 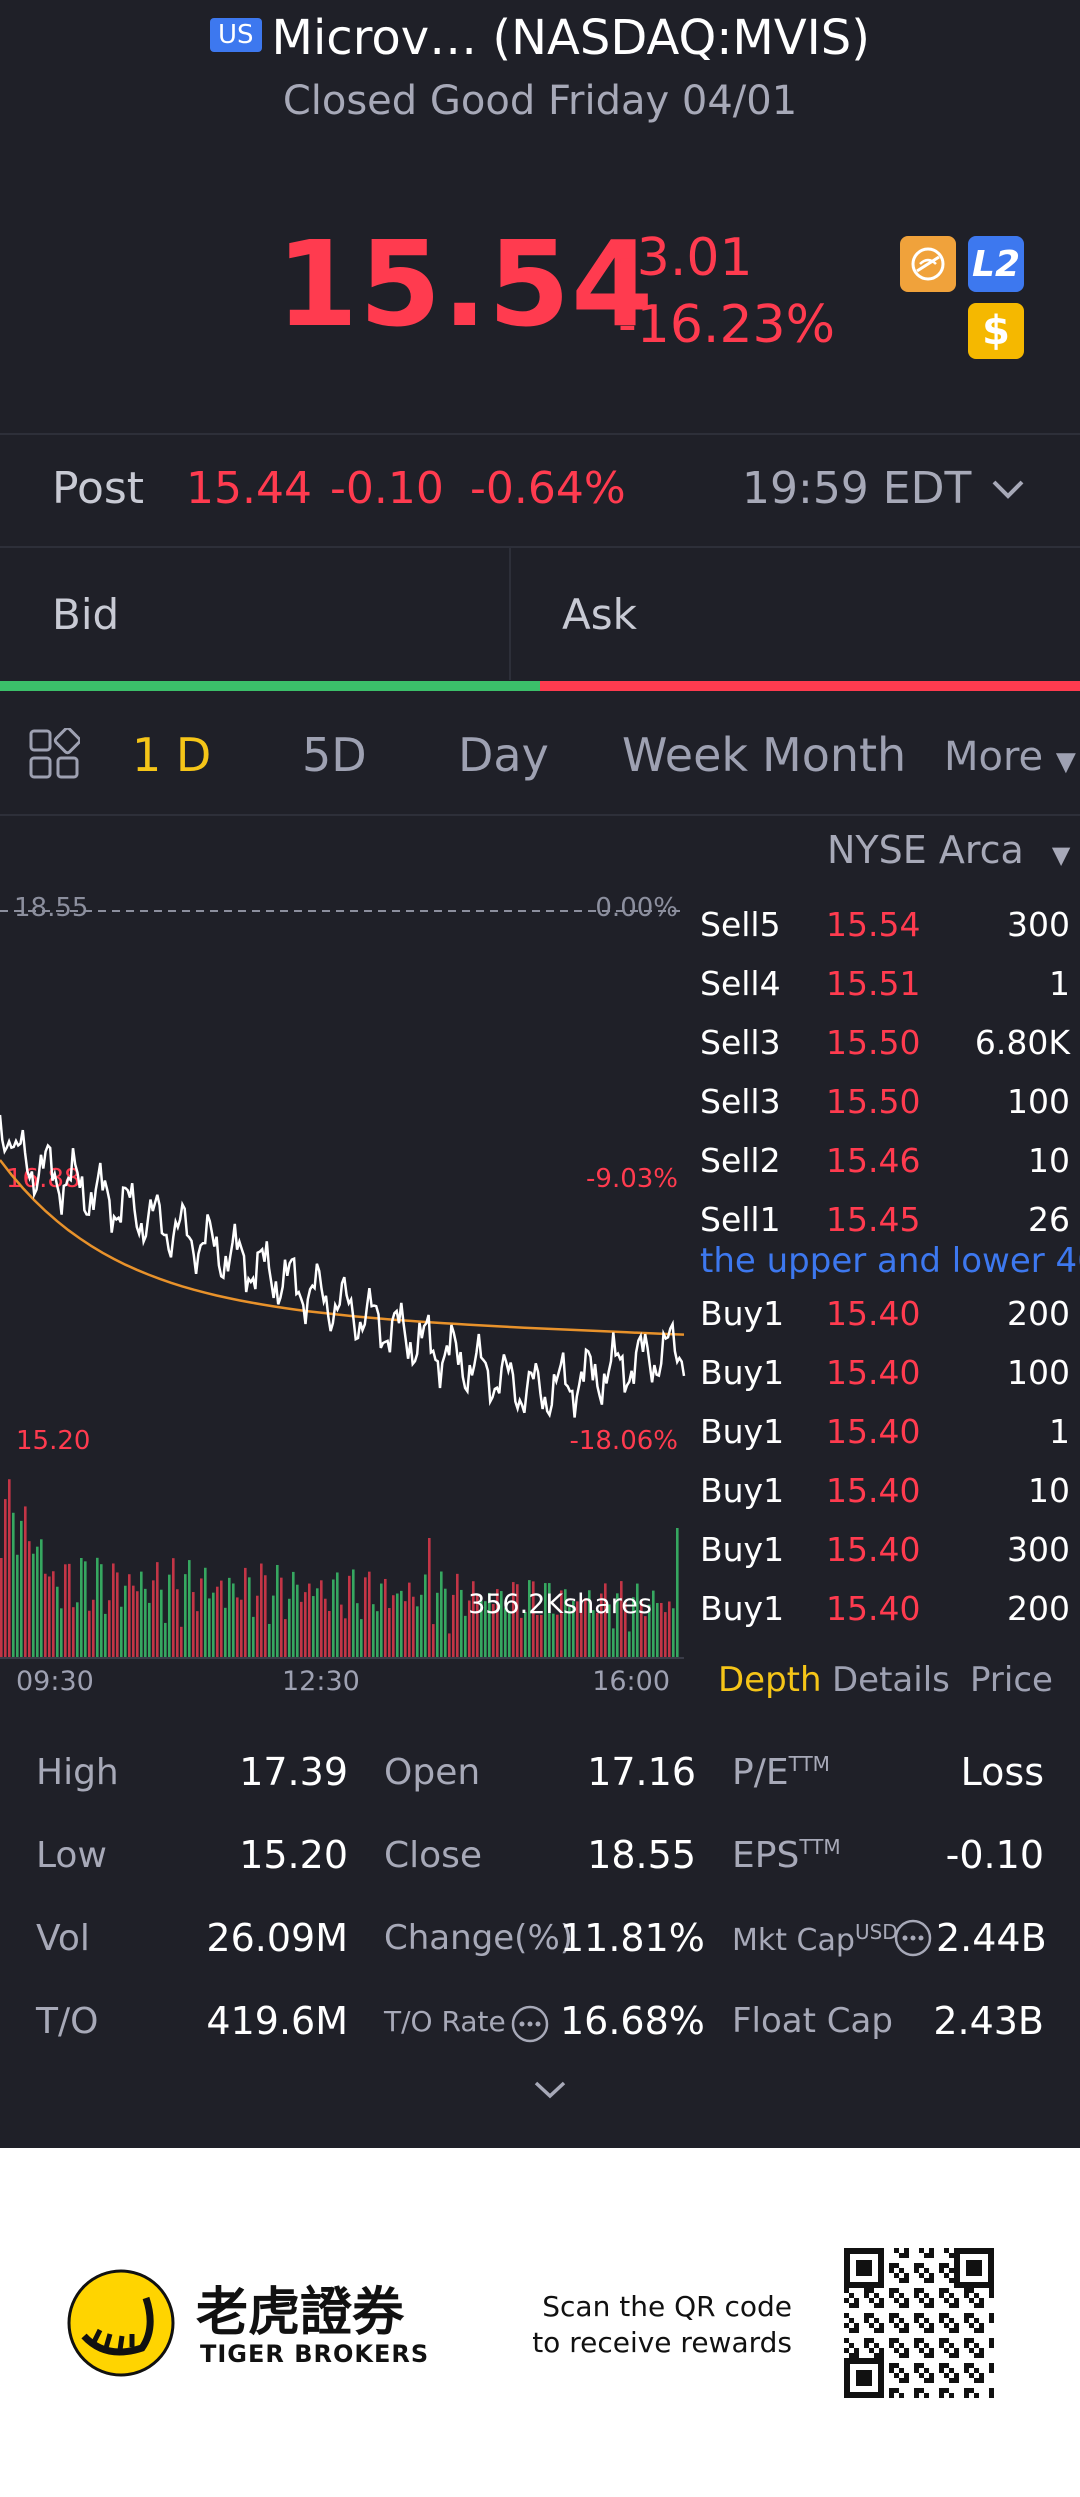 I want to click on tab-day: Day, so click(x=503, y=755).